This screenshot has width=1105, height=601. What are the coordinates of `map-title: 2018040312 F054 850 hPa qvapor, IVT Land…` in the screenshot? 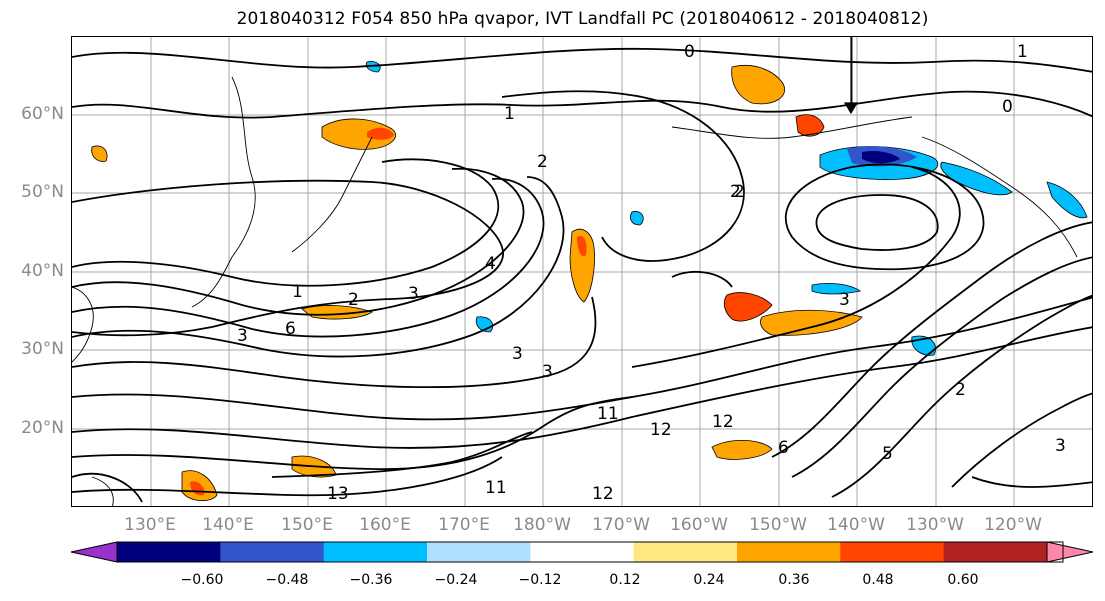 It's located at (582, 19).